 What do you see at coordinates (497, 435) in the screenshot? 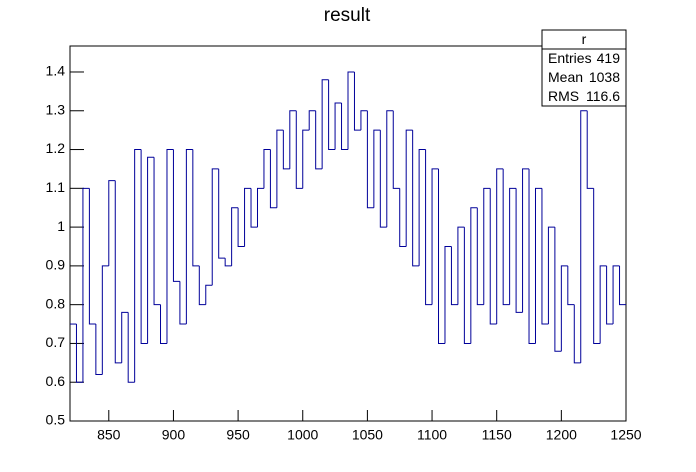
I see `x-tick-label: 1150` at bounding box center [497, 435].